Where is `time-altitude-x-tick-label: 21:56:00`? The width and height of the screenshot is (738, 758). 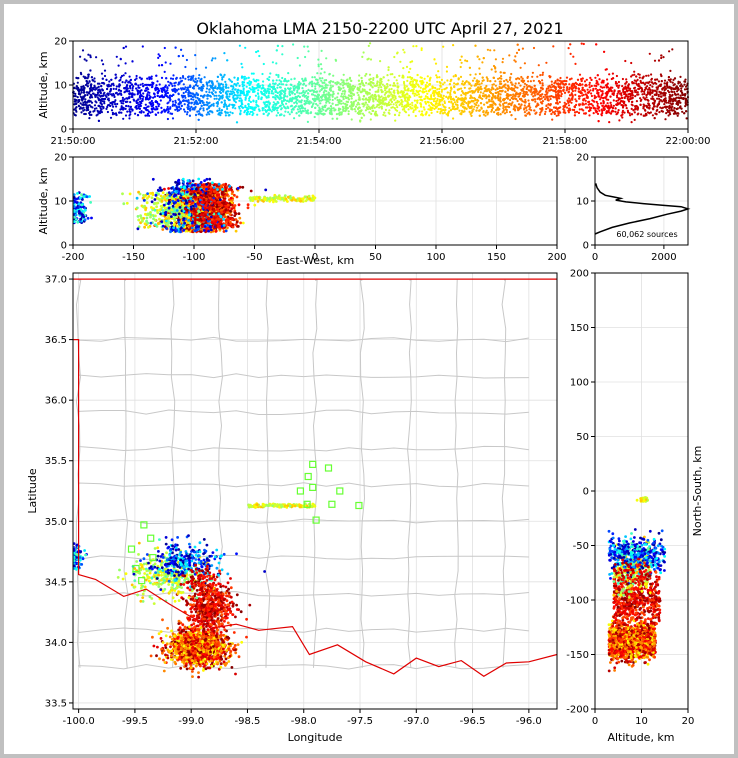
time-altitude-x-tick-label: 21:56:00 is located at coordinates (442, 141).